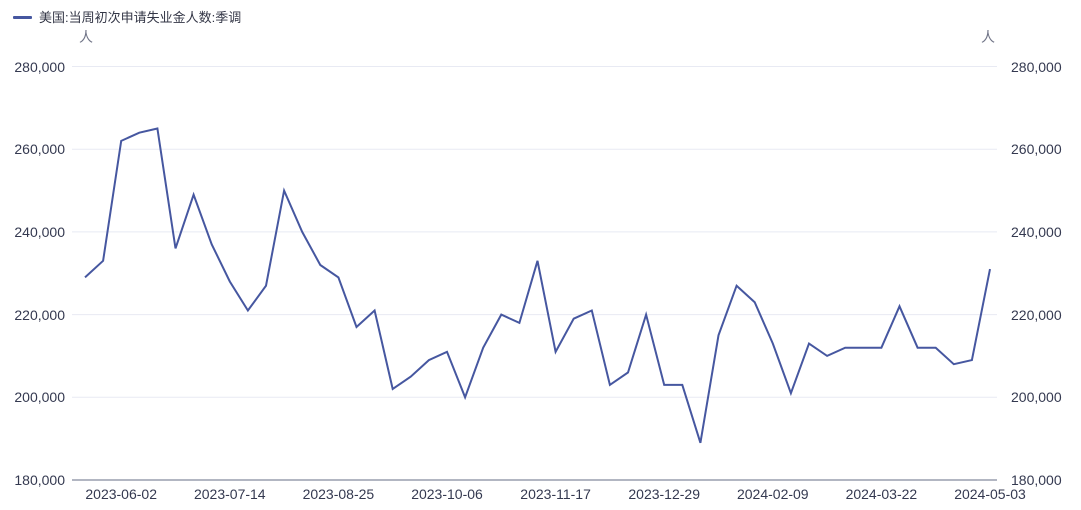 The width and height of the screenshot is (1081, 510). I want to click on y-tick-label-right: 260,000, so click(1036, 149).